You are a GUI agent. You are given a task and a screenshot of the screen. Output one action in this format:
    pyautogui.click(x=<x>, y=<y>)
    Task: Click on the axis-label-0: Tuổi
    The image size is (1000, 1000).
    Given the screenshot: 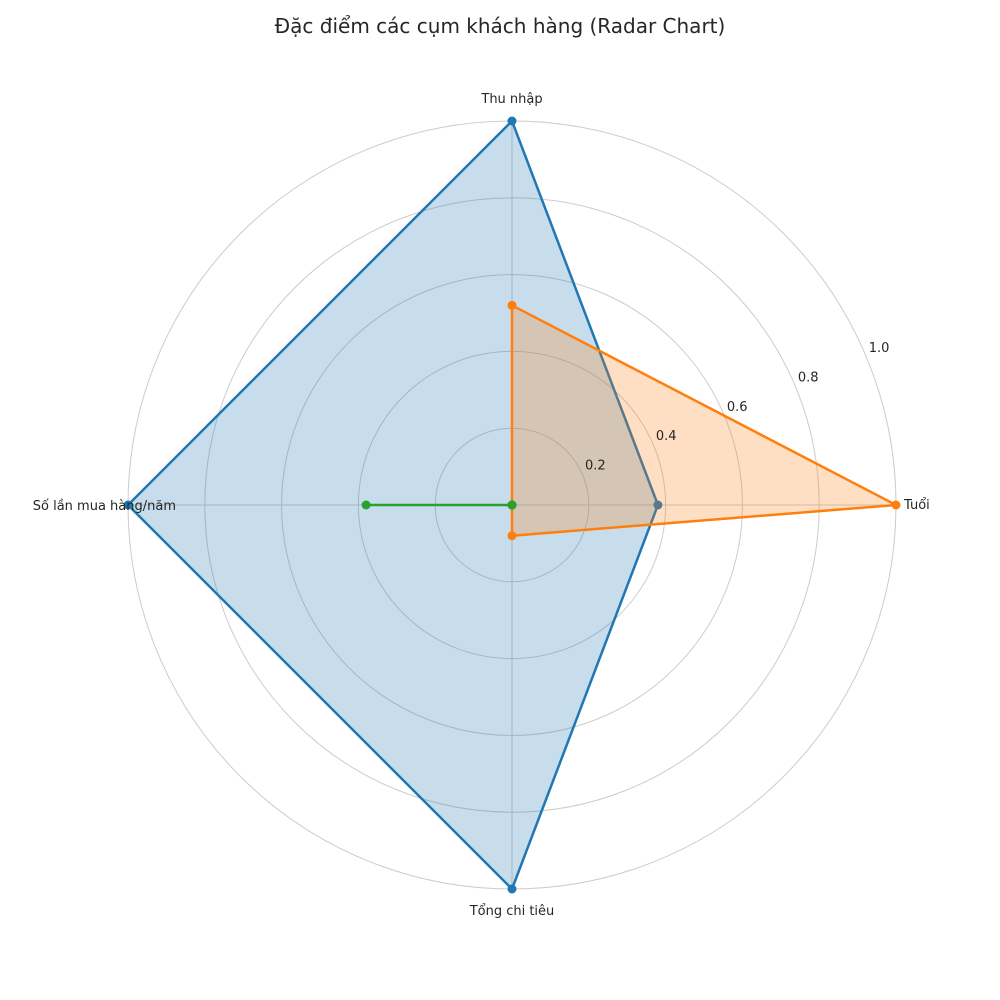 What is the action you would take?
    pyautogui.click(x=916, y=505)
    